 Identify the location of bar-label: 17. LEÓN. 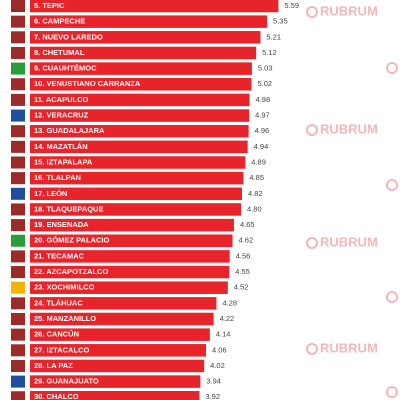
(50, 193).